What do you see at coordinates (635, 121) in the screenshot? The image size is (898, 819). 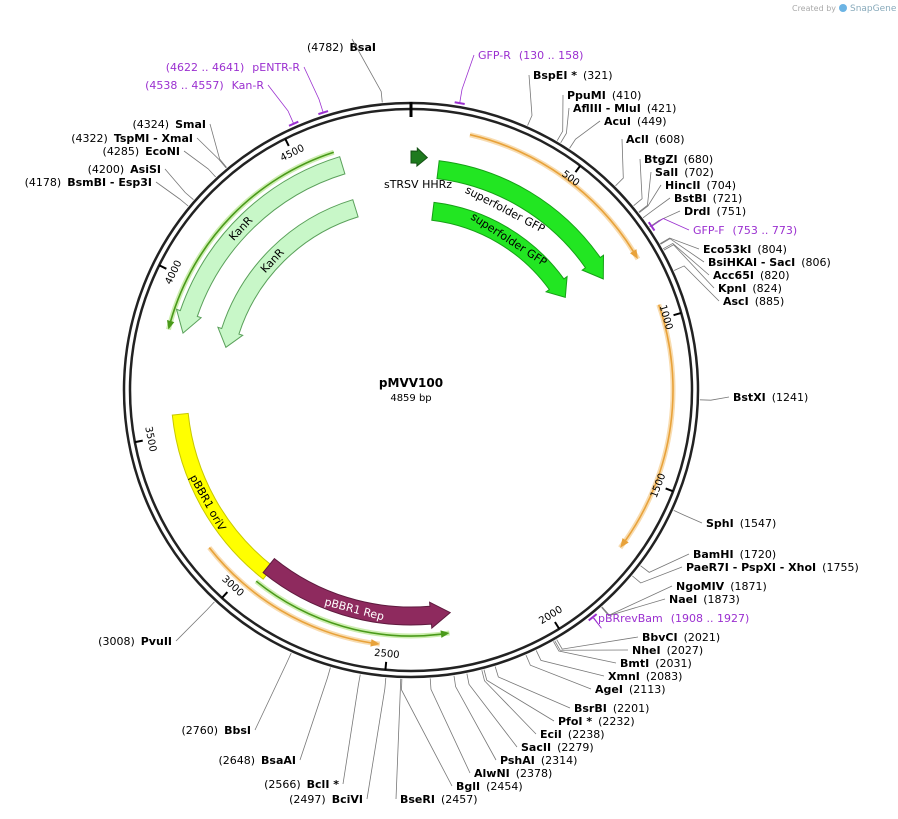 I see `enzyme-label: AcuI (449)` at bounding box center [635, 121].